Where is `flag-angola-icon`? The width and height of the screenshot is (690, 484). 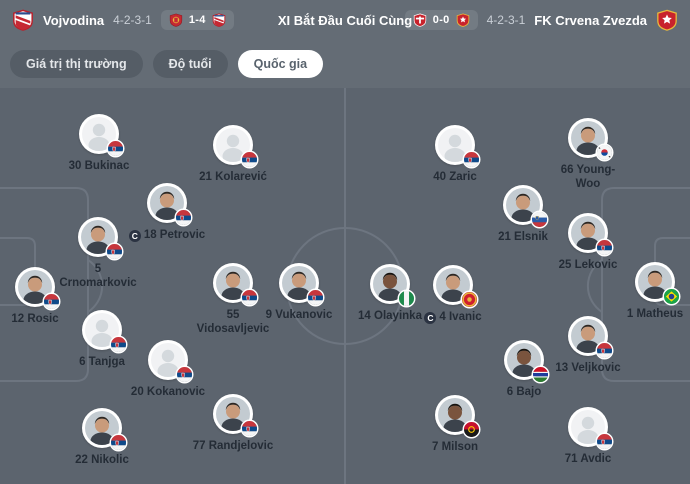 flag-angola-icon is located at coordinates (471, 429).